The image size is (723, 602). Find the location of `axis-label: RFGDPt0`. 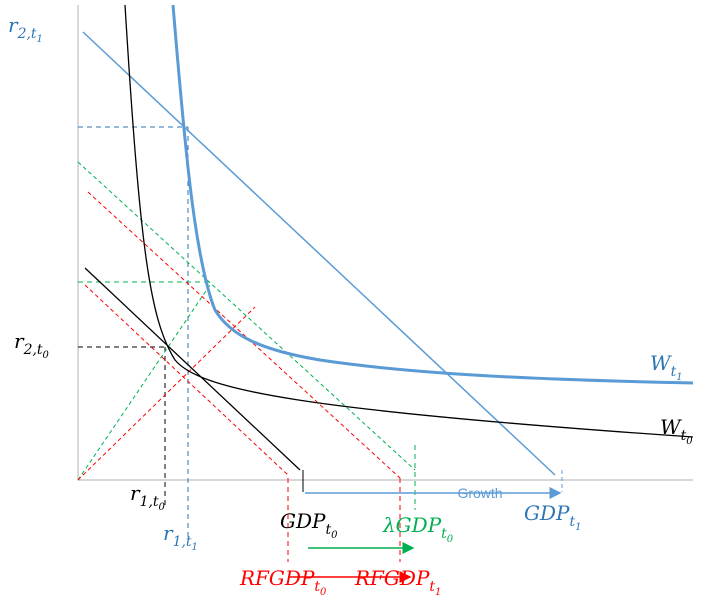

axis-label: RFGDPt0 is located at coordinates (283, 582).